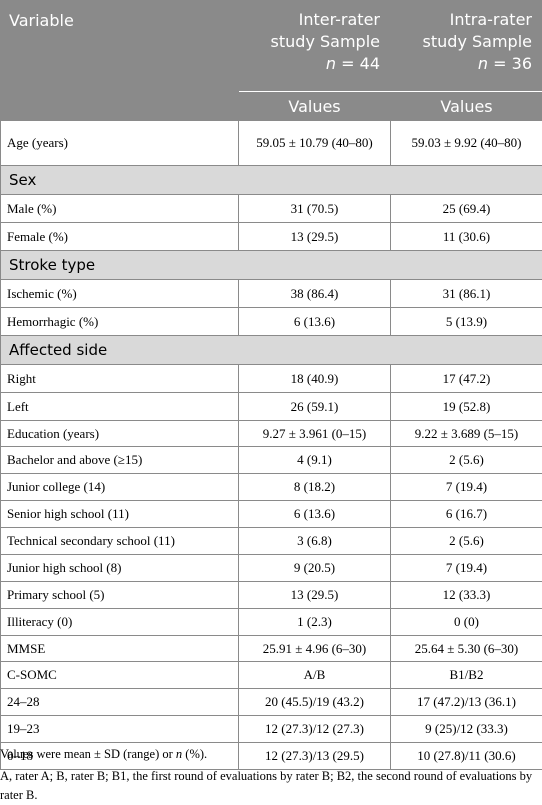  I want to click on table-row: Female (%) 13 (29.5) 11 (30.6), so click(271, 237).